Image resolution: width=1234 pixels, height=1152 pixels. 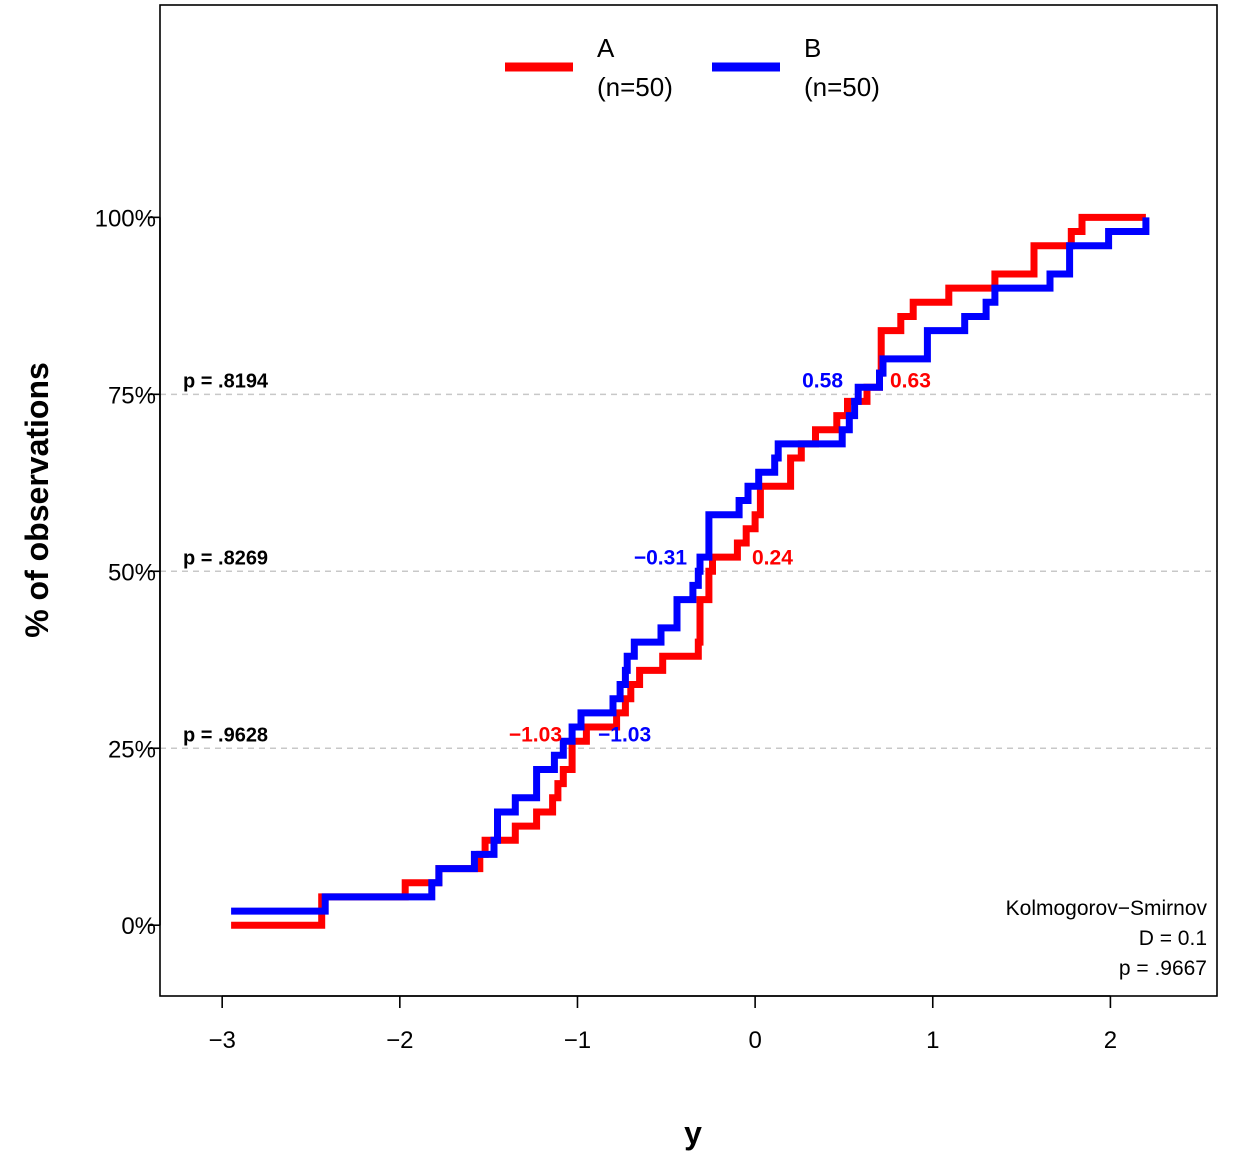 I want to click on ks-test-p-value: p = .9667, so click(x=1163, y=968).